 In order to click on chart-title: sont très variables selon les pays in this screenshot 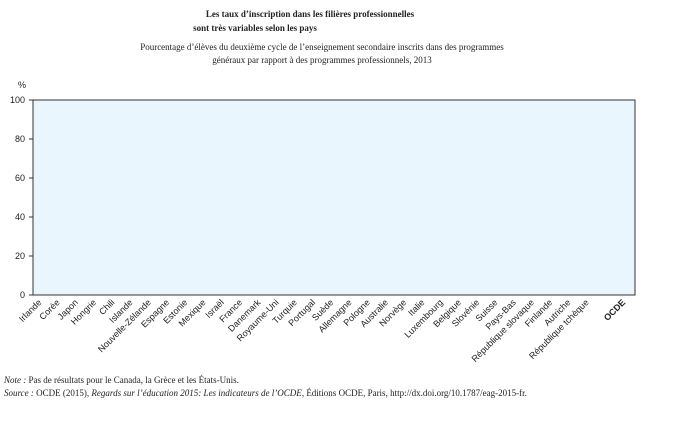, I will do `click(255, 28)`.